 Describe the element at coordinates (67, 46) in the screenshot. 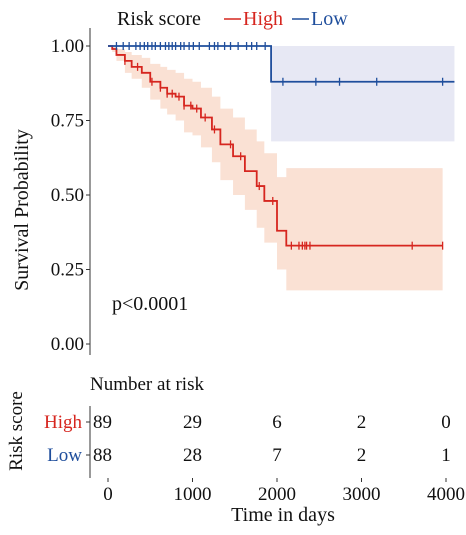

I see `y-tick-label: 1.00` at that location.